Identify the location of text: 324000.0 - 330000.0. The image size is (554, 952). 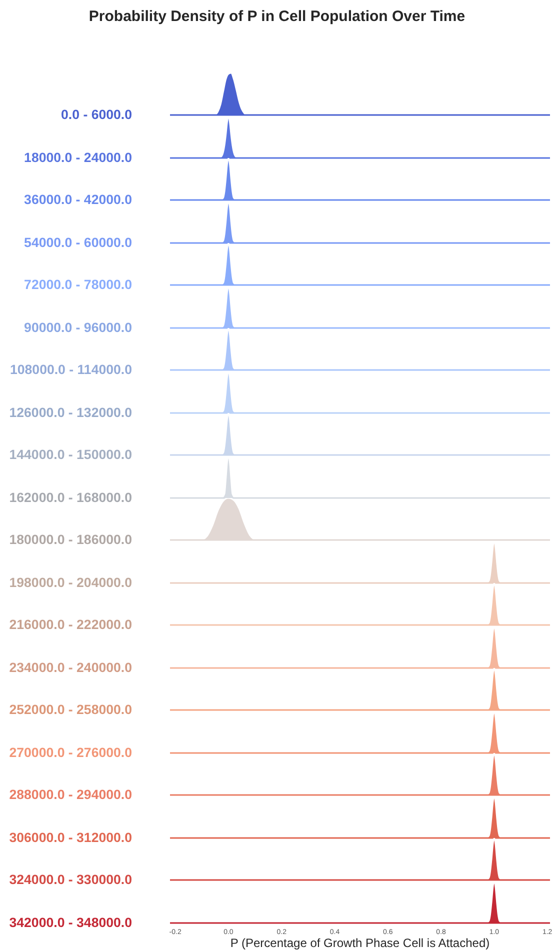
(70, 880).